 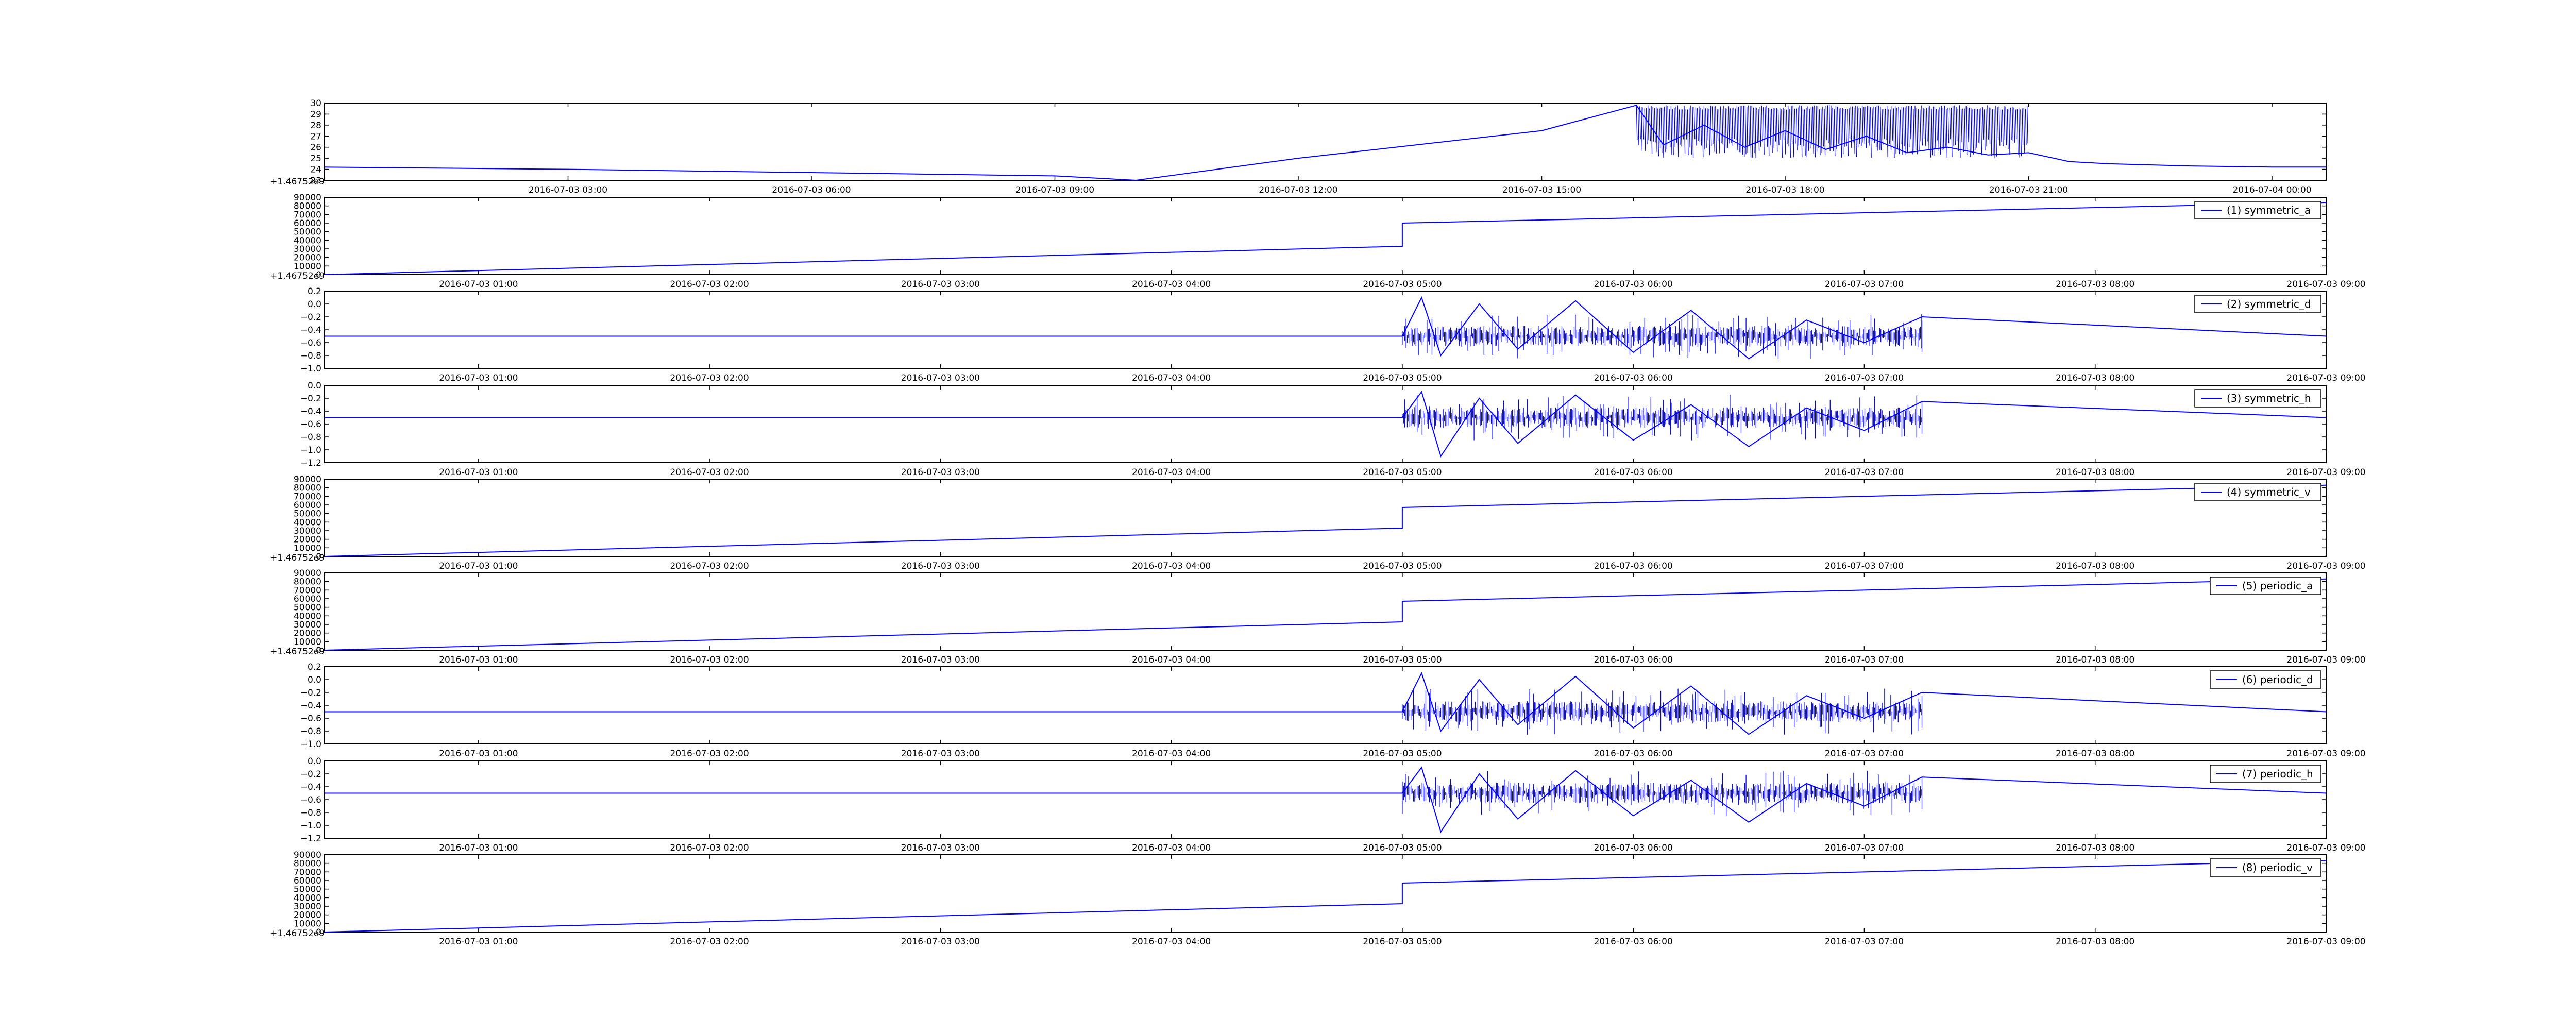 What do you see at coordinates (1124, 418) in the screenshot?
I see `series-noise` at bounding box center [1124, 418].